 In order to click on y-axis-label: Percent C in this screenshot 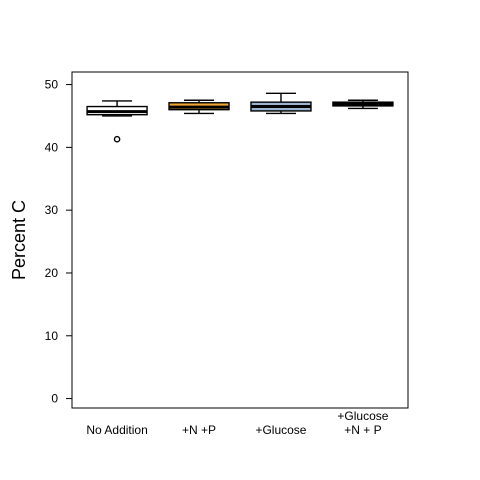, I will do `click(19, 240)`.